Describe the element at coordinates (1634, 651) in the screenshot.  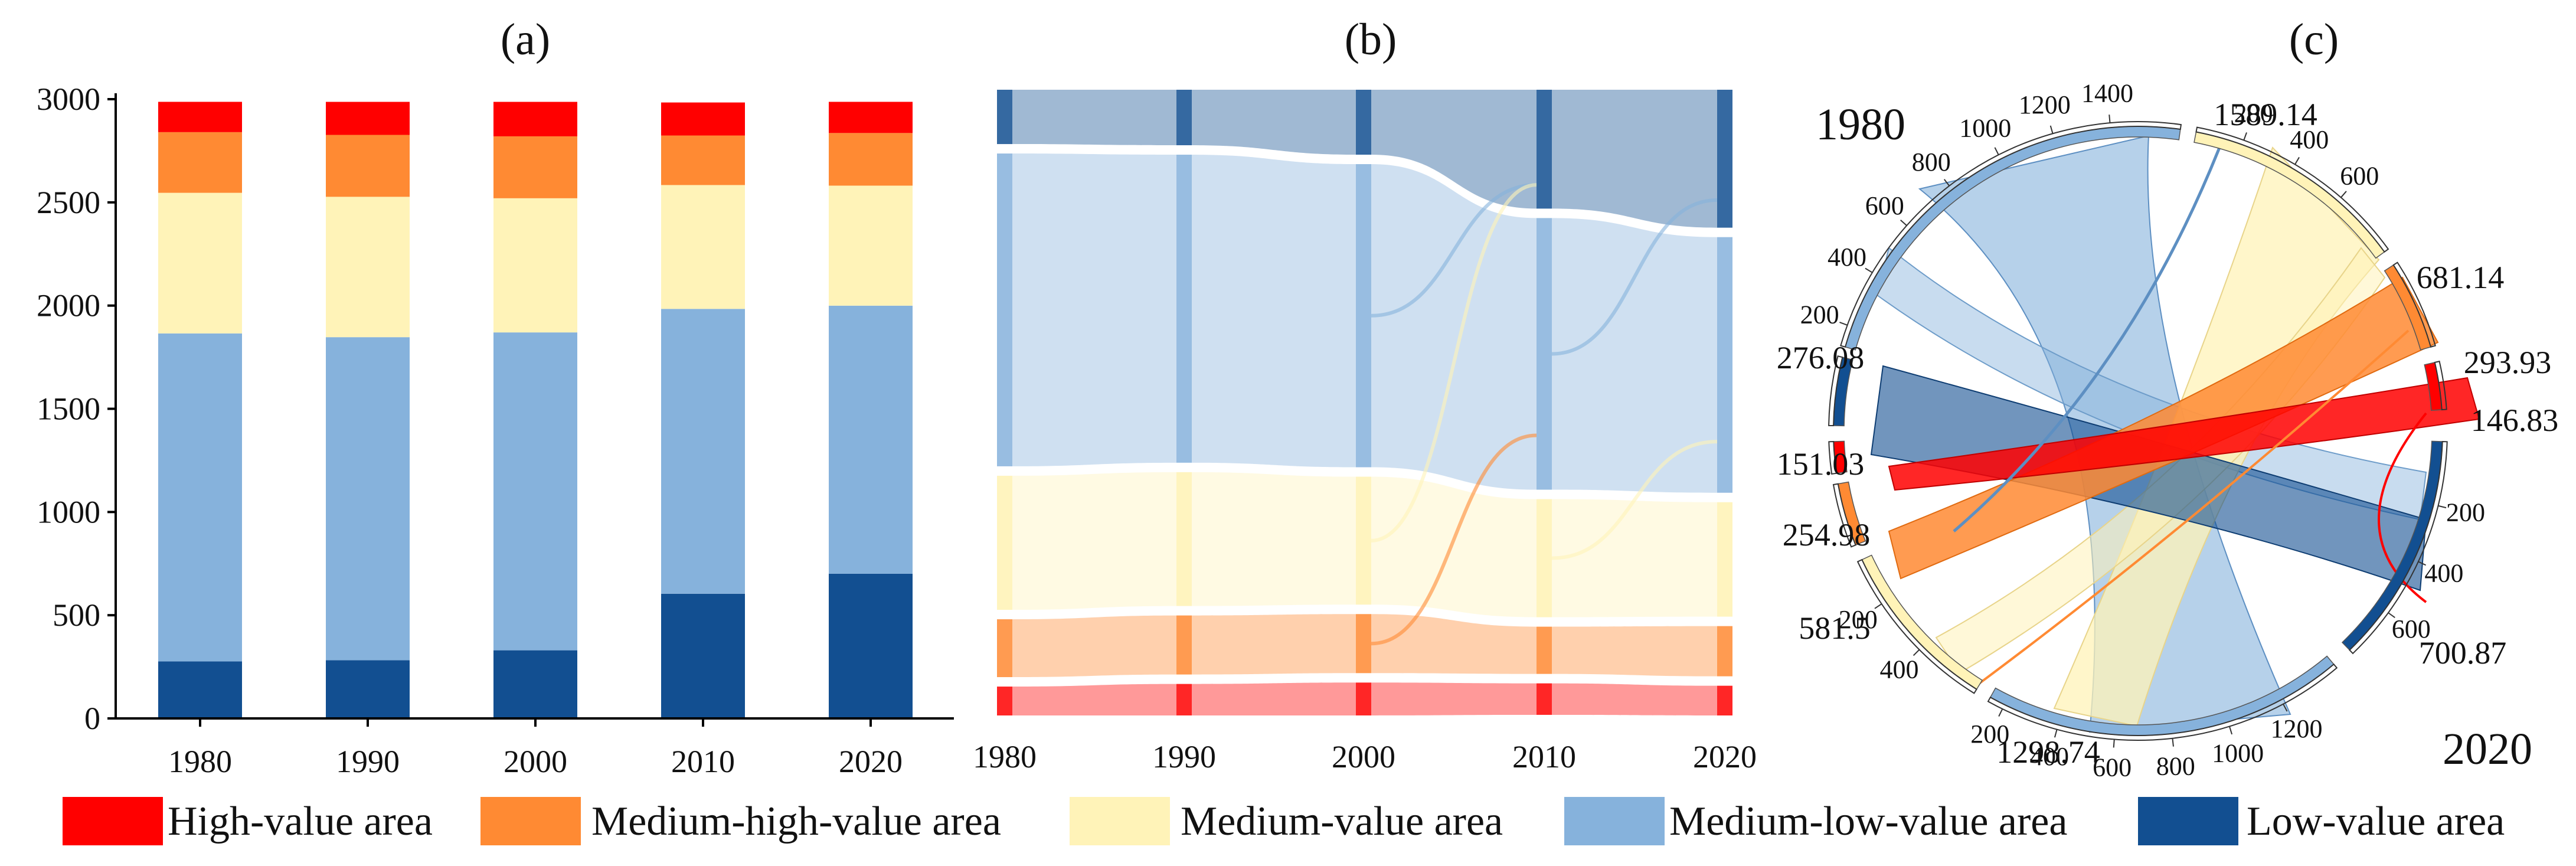
I see `flow-2010-2020-medium-high-value-area` at that location.